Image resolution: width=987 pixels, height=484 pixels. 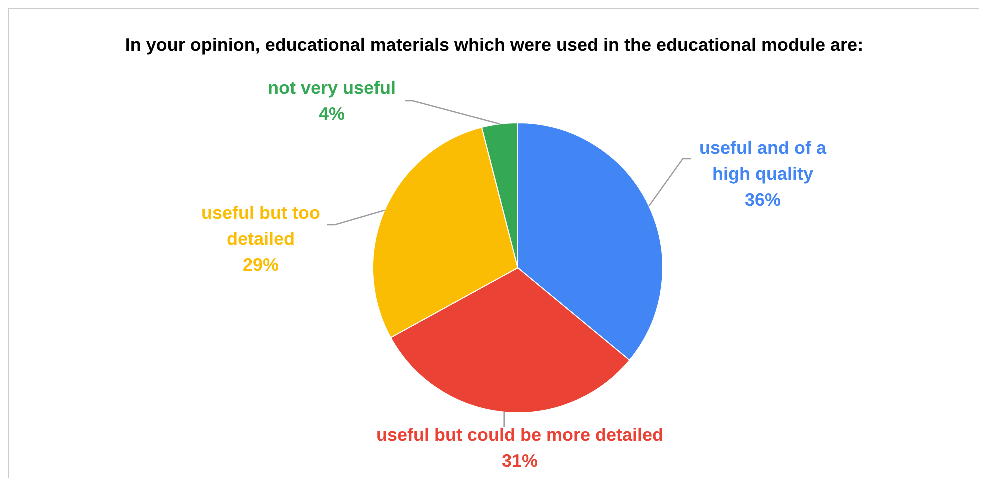 What do you see at coordinates (332, 88) in the screenshot?
I see `slice-label: not very useful` at bounding box center [332, 88].